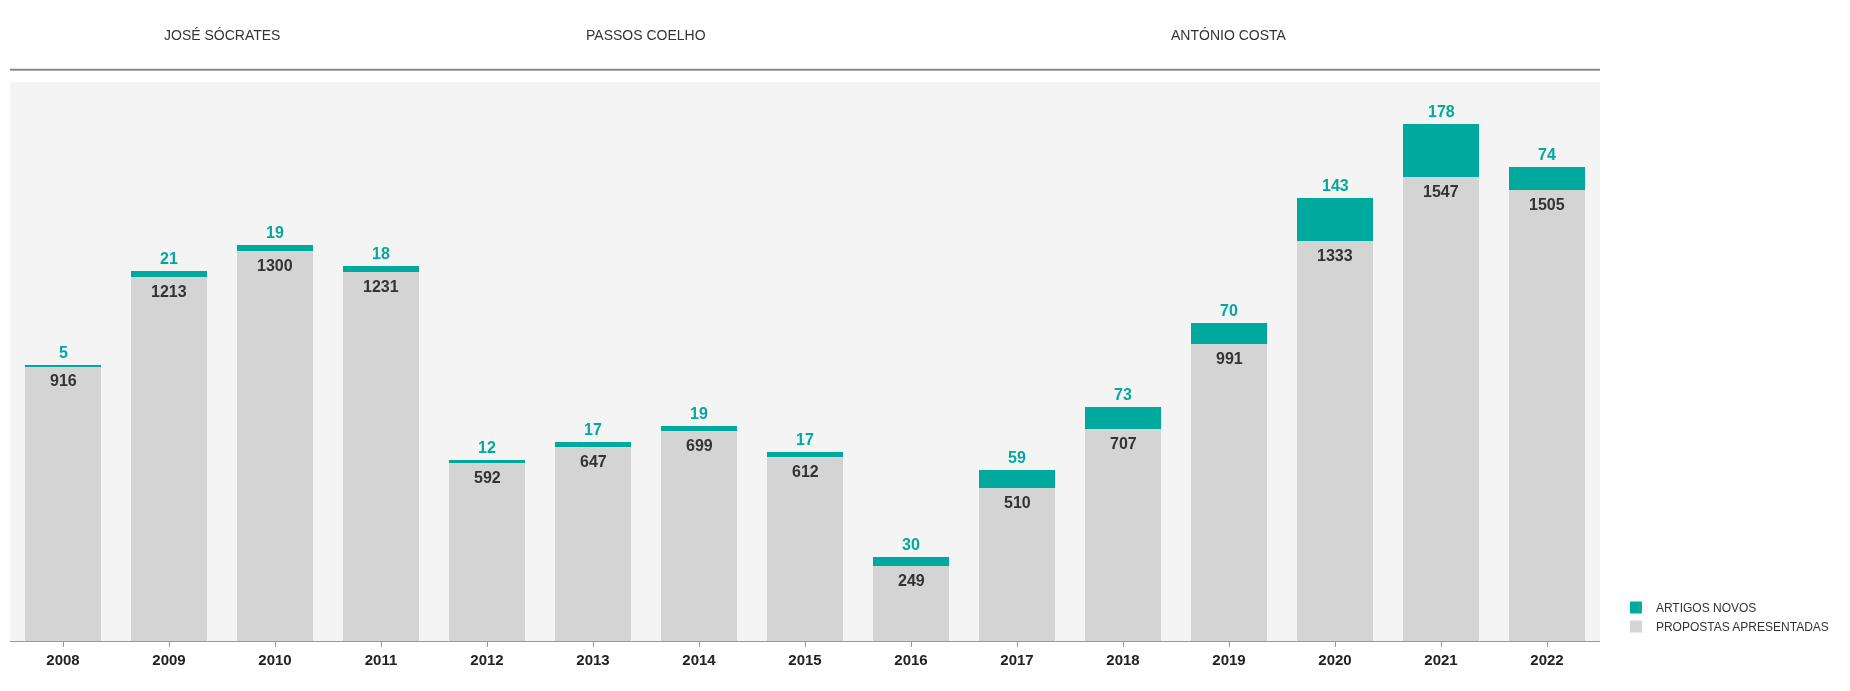 This screenshot has height=691, width=1850. I want to click on data-label: 12, so click(487, 447).